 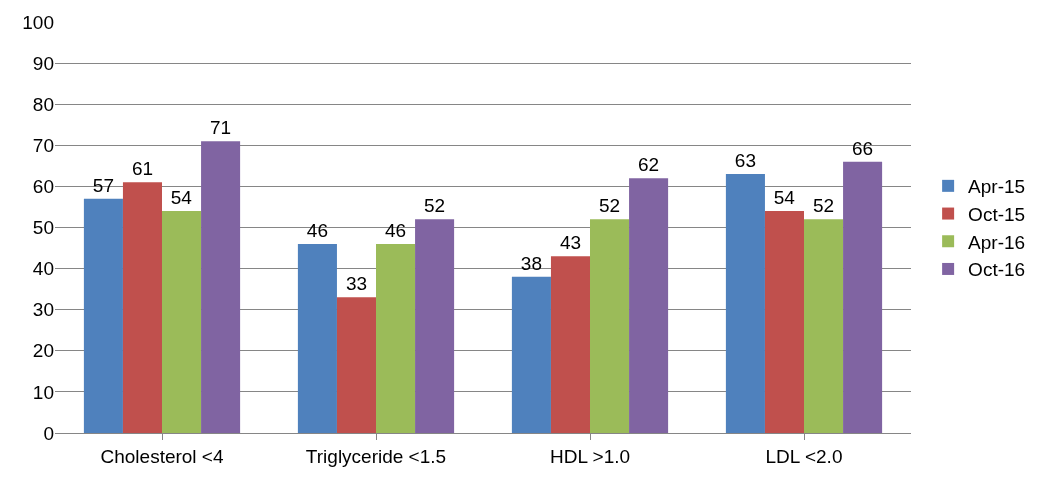 What do you see at coordinates (43, 228) in the screenshot?
I see `y-tick-label: 50` at bounding box center [43, 228].